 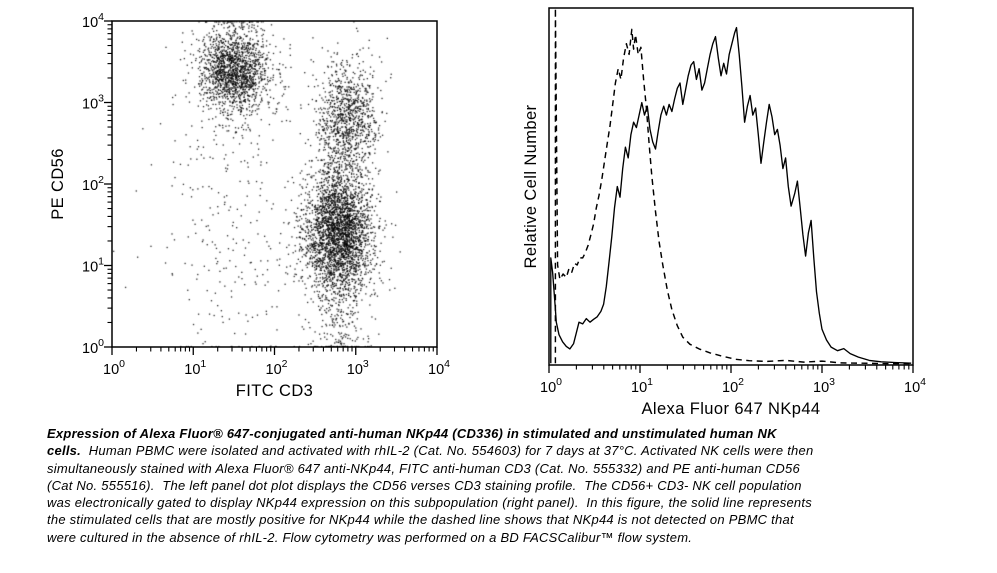 I want to click on caption-bold-text: cells., so click(x=64, y=451).